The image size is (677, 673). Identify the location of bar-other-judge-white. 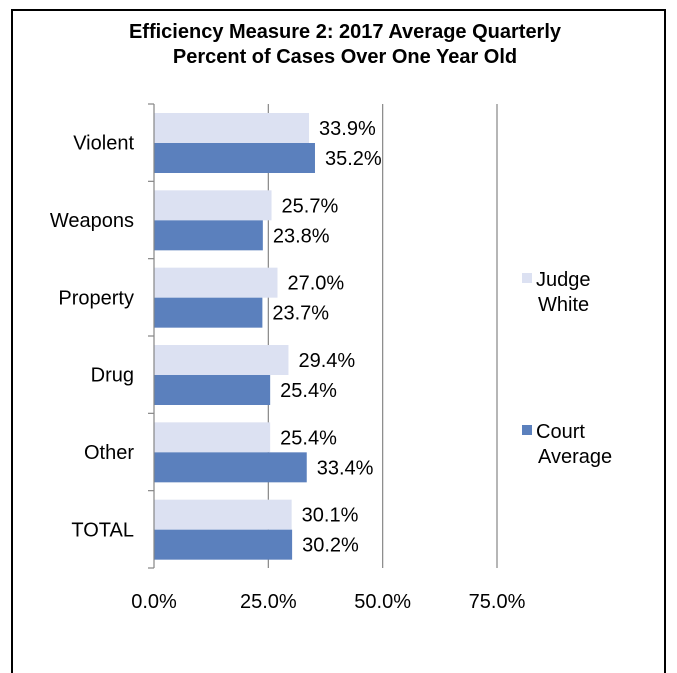
(212, 437).